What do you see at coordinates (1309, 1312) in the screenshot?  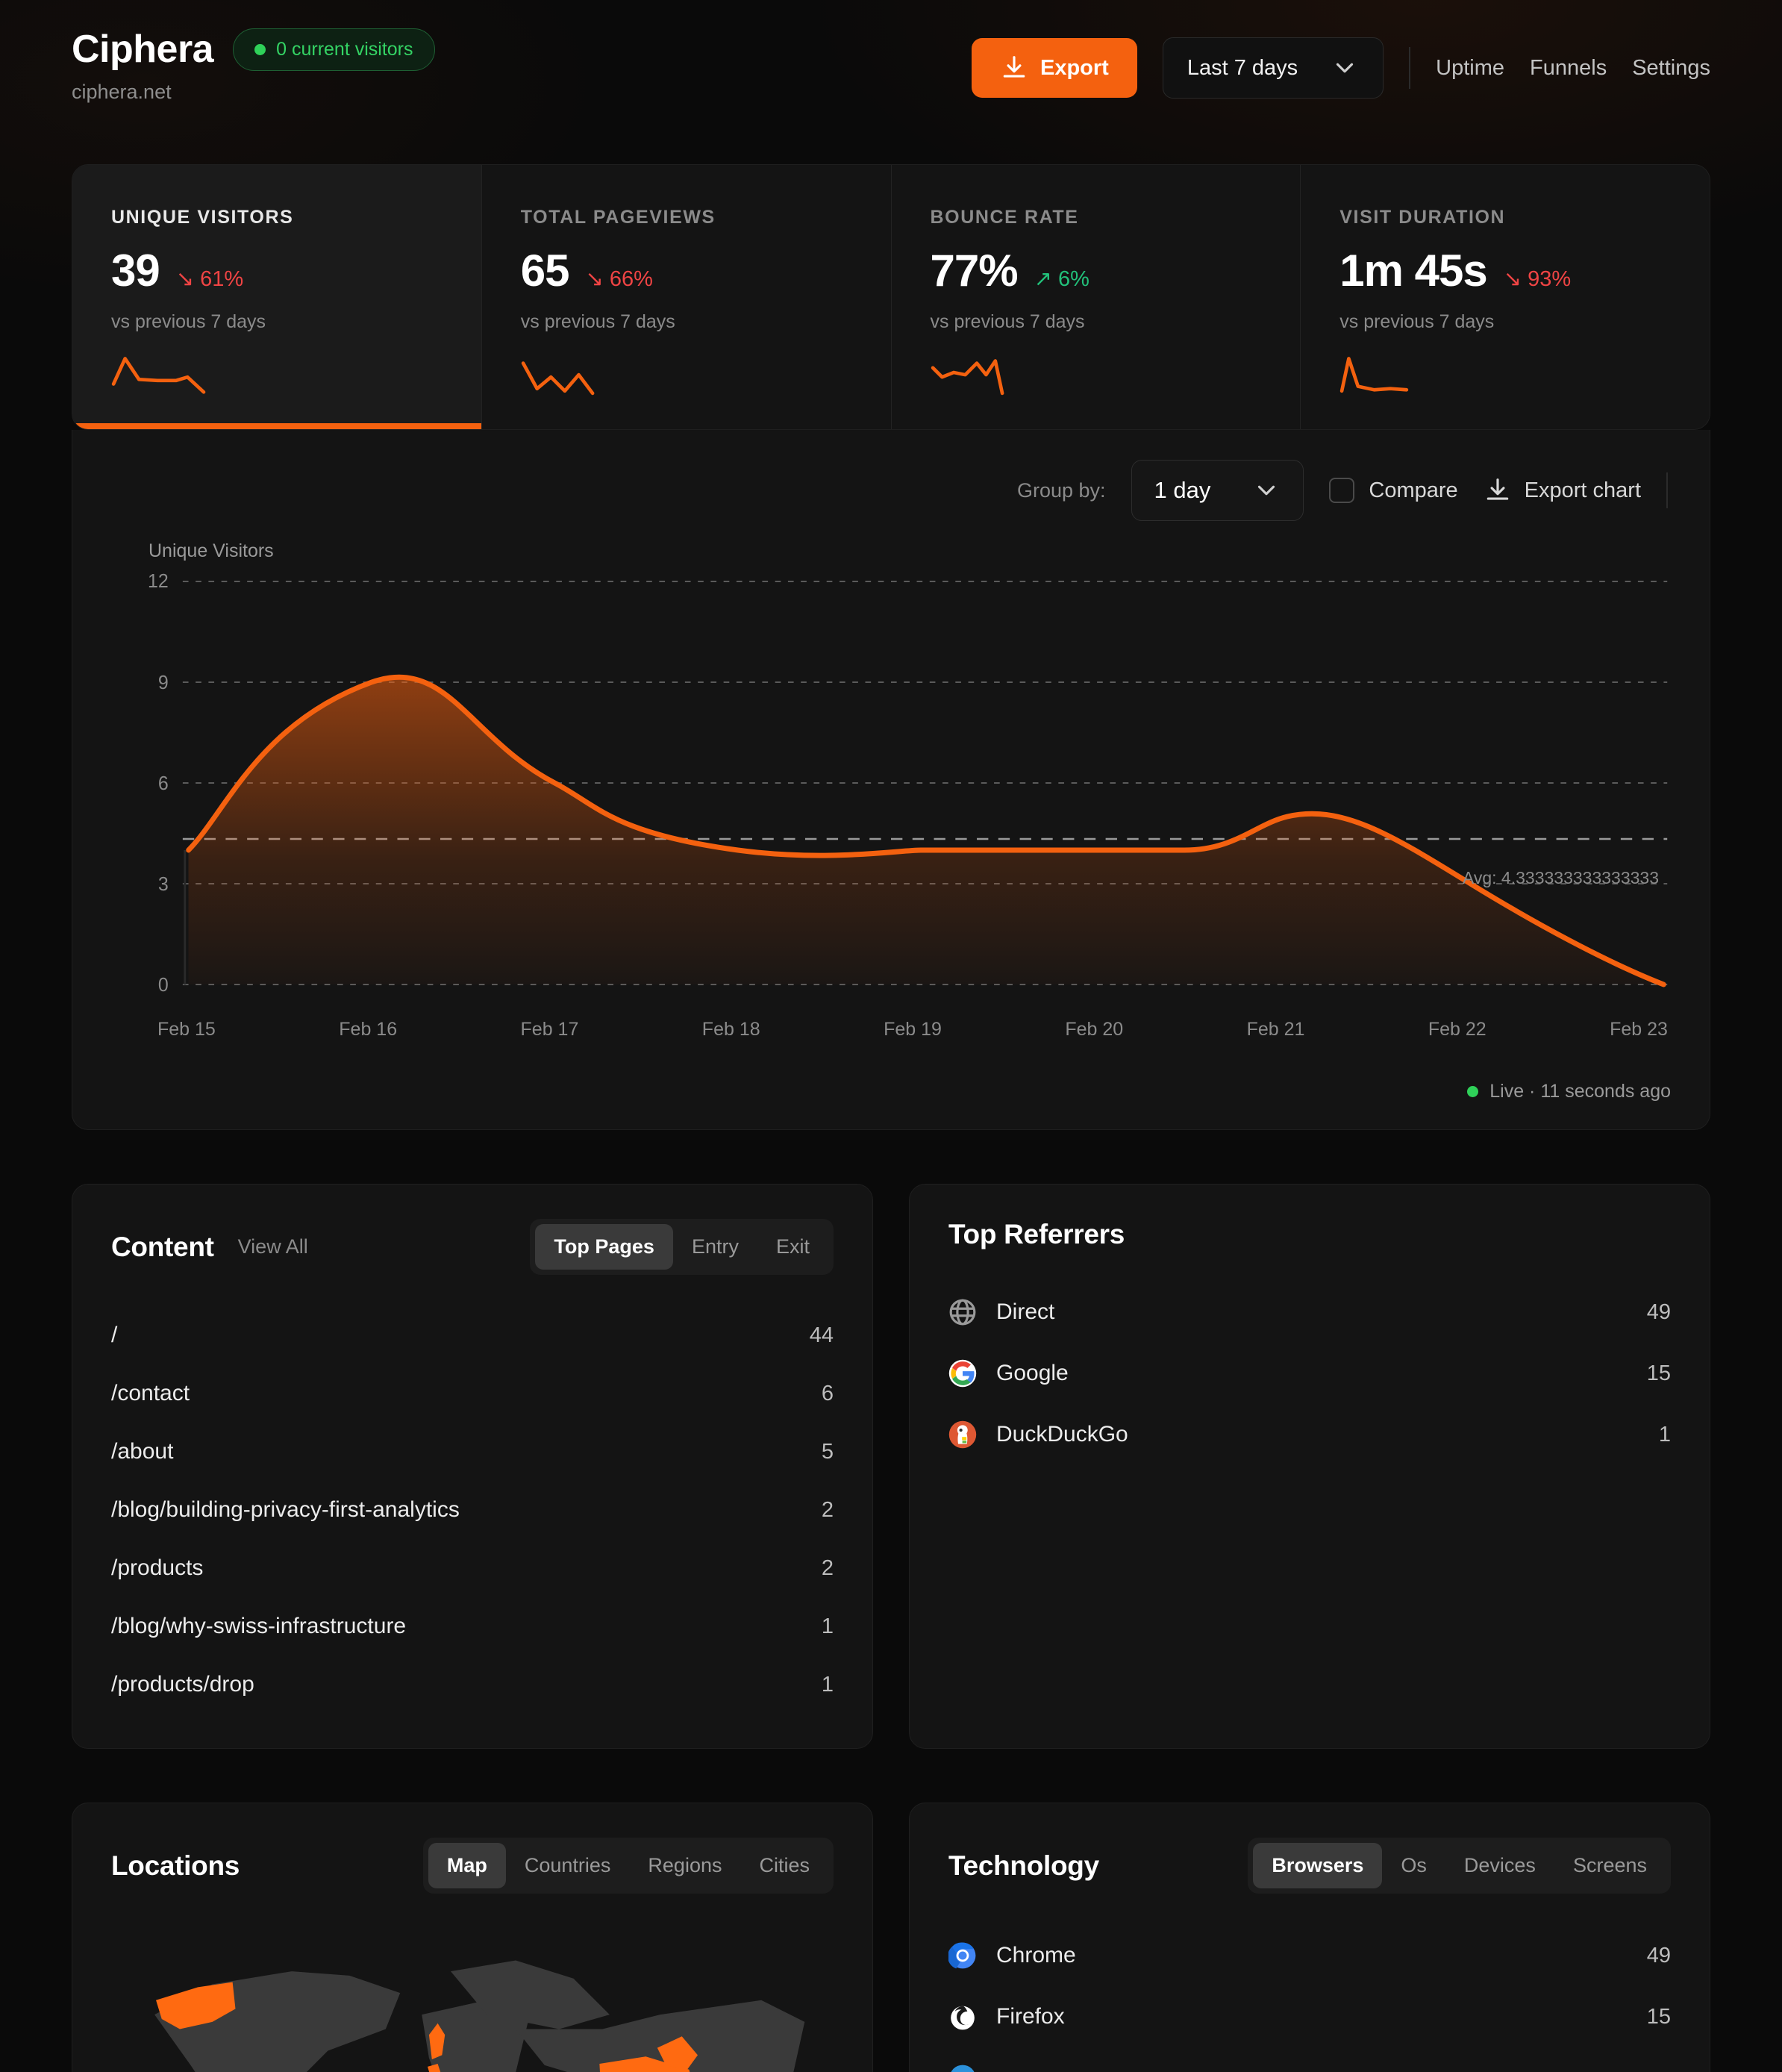 I see `list-item: Direct 49` at bounding box center [1309, 1312].